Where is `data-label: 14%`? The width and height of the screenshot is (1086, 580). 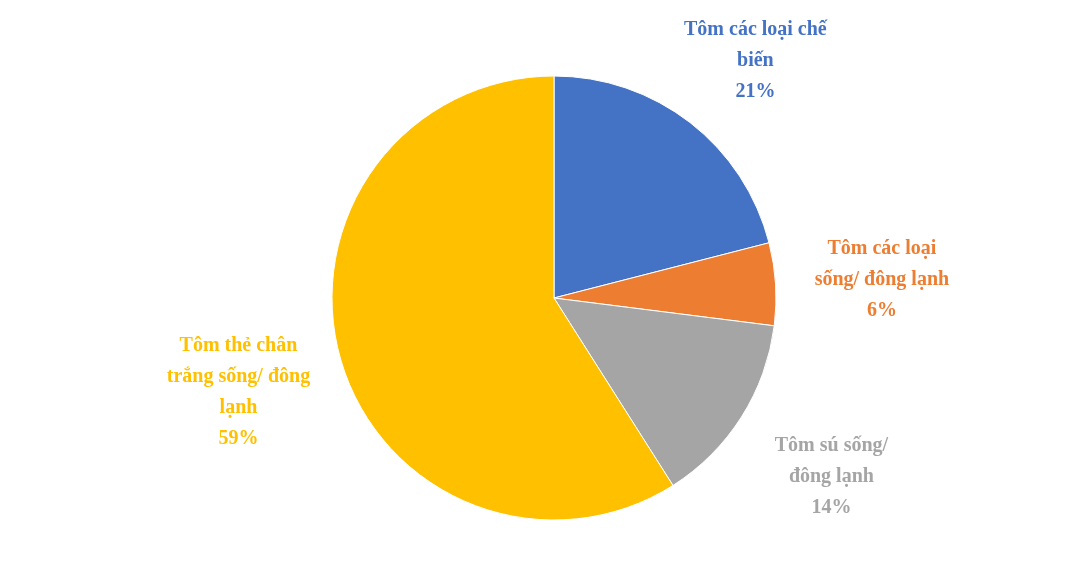
data-label: 14% is located at coordinates (831, 505).